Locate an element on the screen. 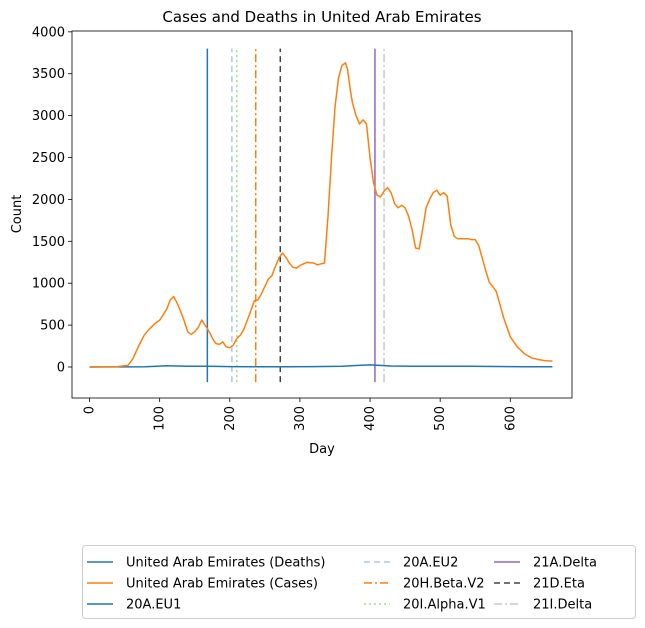  legend-box is located at coordinates (359, 582).